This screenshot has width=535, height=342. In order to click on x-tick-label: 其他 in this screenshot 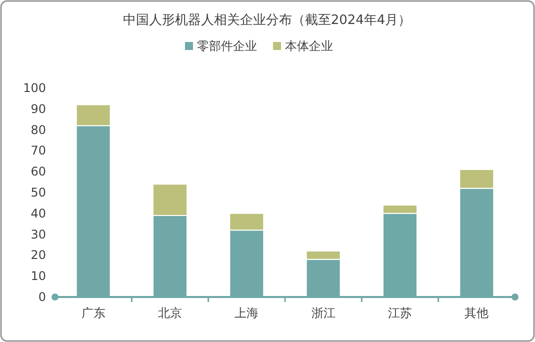, I will do `click(476, 313)`.